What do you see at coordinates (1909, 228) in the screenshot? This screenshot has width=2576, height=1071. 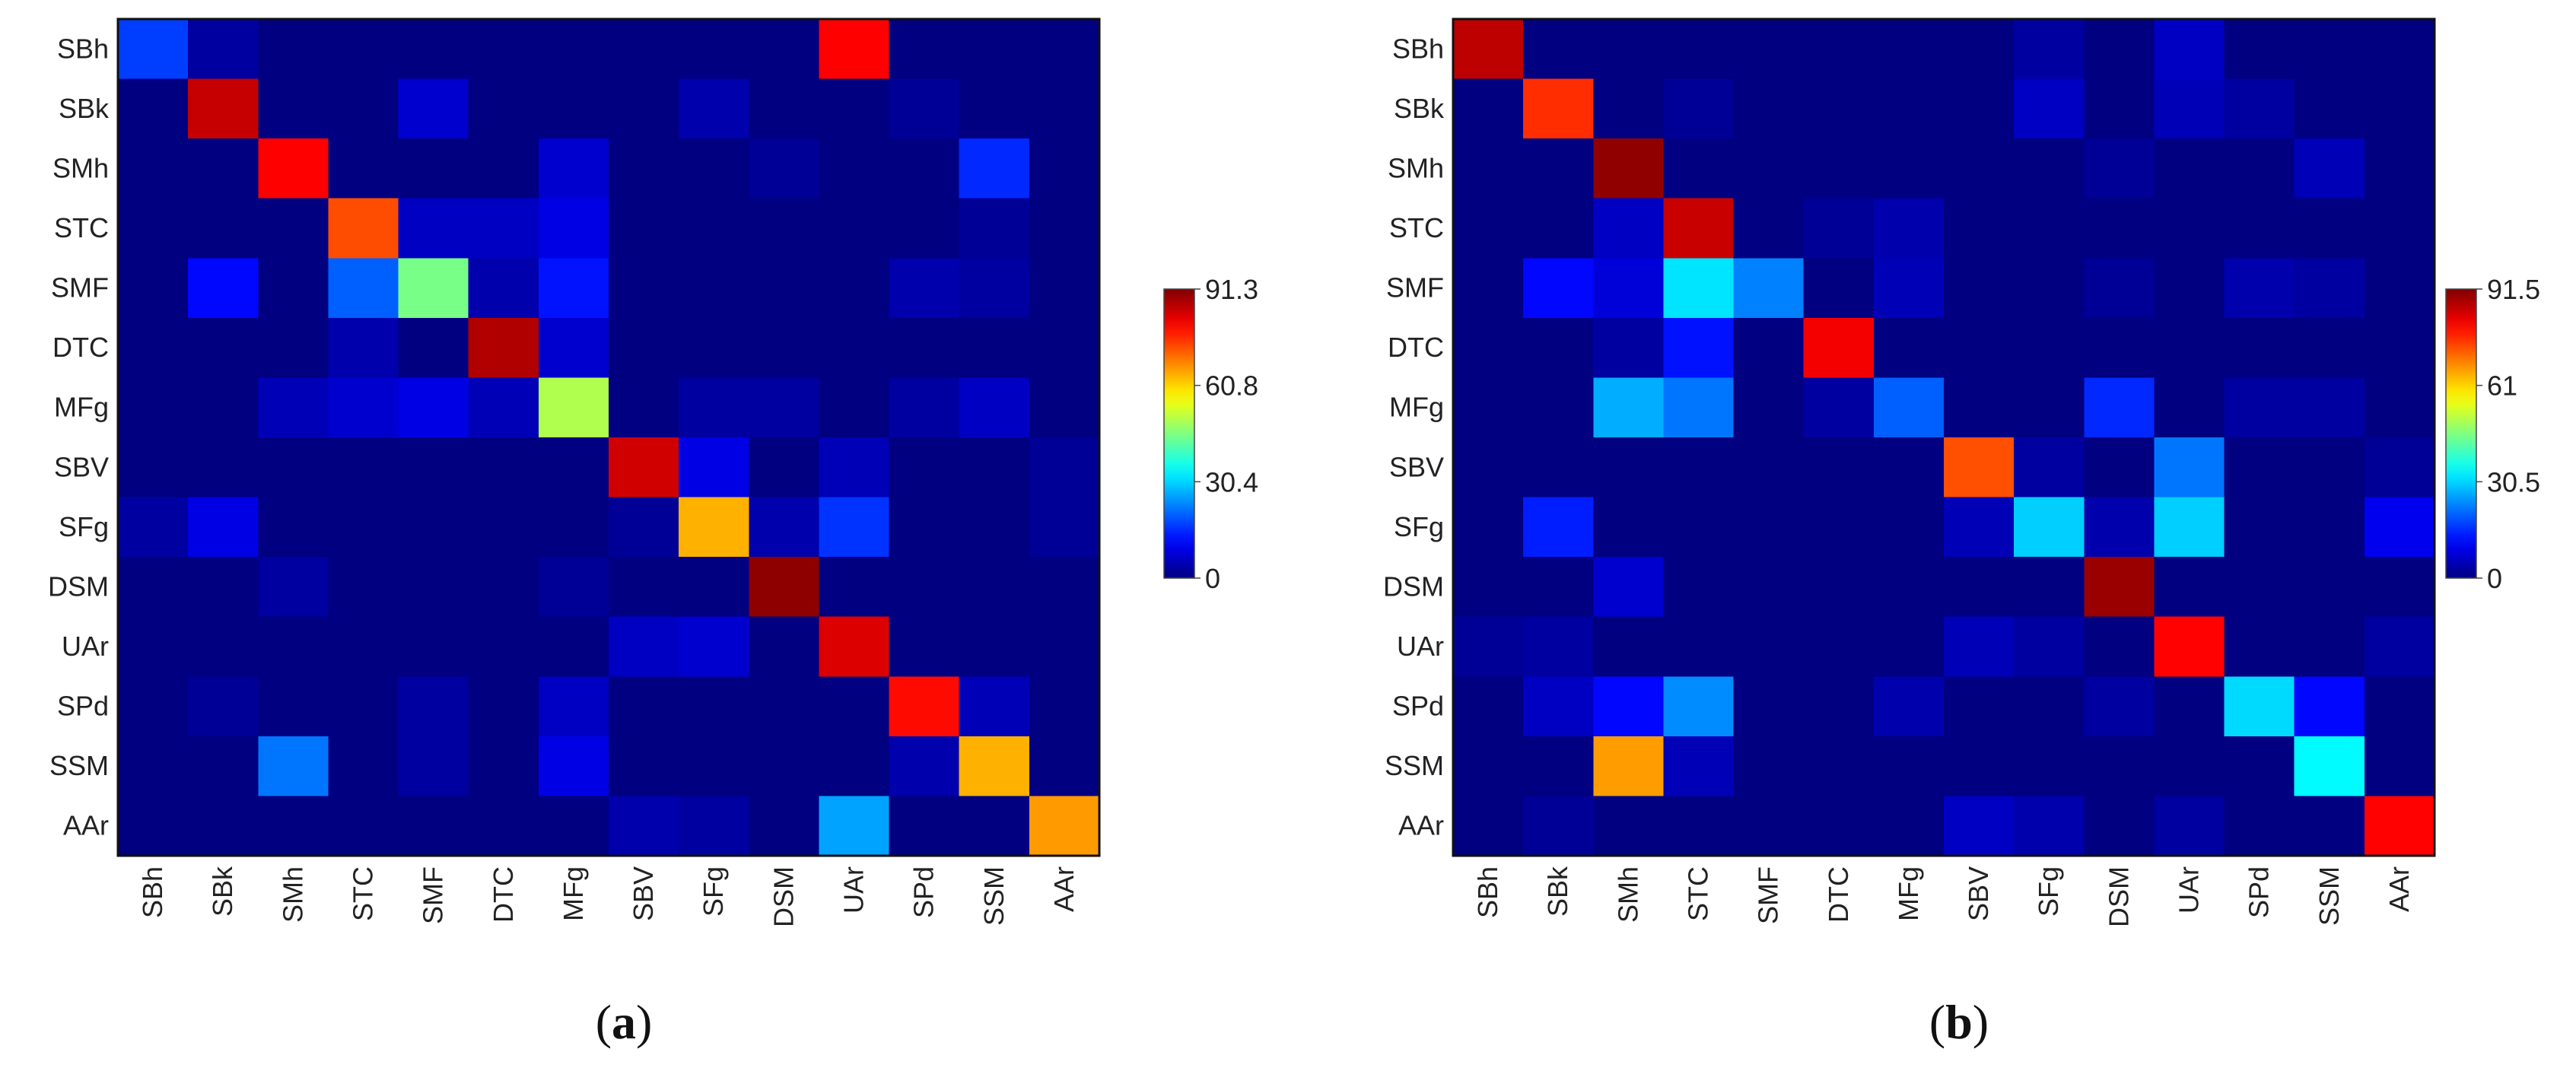 I see `heatmap-cell: STC / MFg: 4` at bounding box center [1909, 228].